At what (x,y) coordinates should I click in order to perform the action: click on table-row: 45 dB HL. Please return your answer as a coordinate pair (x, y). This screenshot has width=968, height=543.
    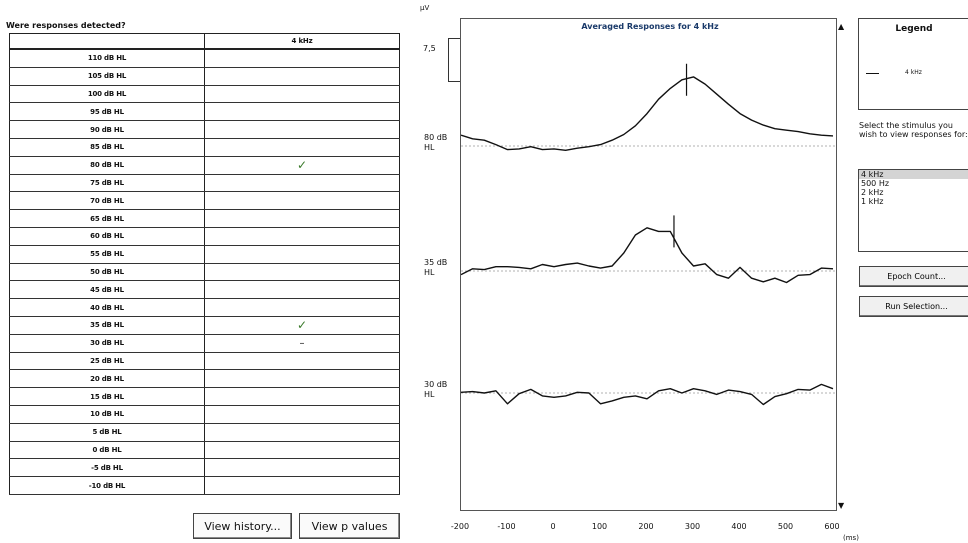
    Looking at the image, I should click on (204, 290).